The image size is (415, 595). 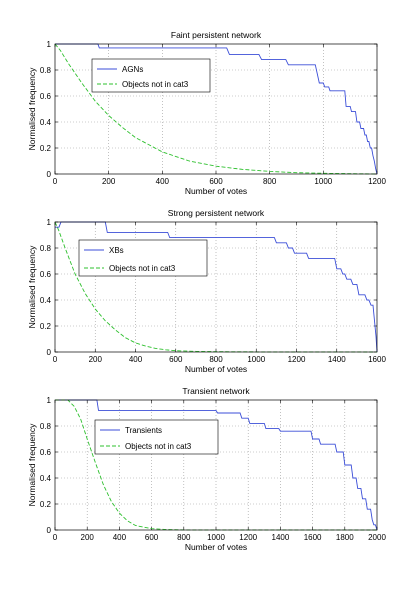 I want to click on chart-title: Faint persistent network, so click(x=216, y=35).